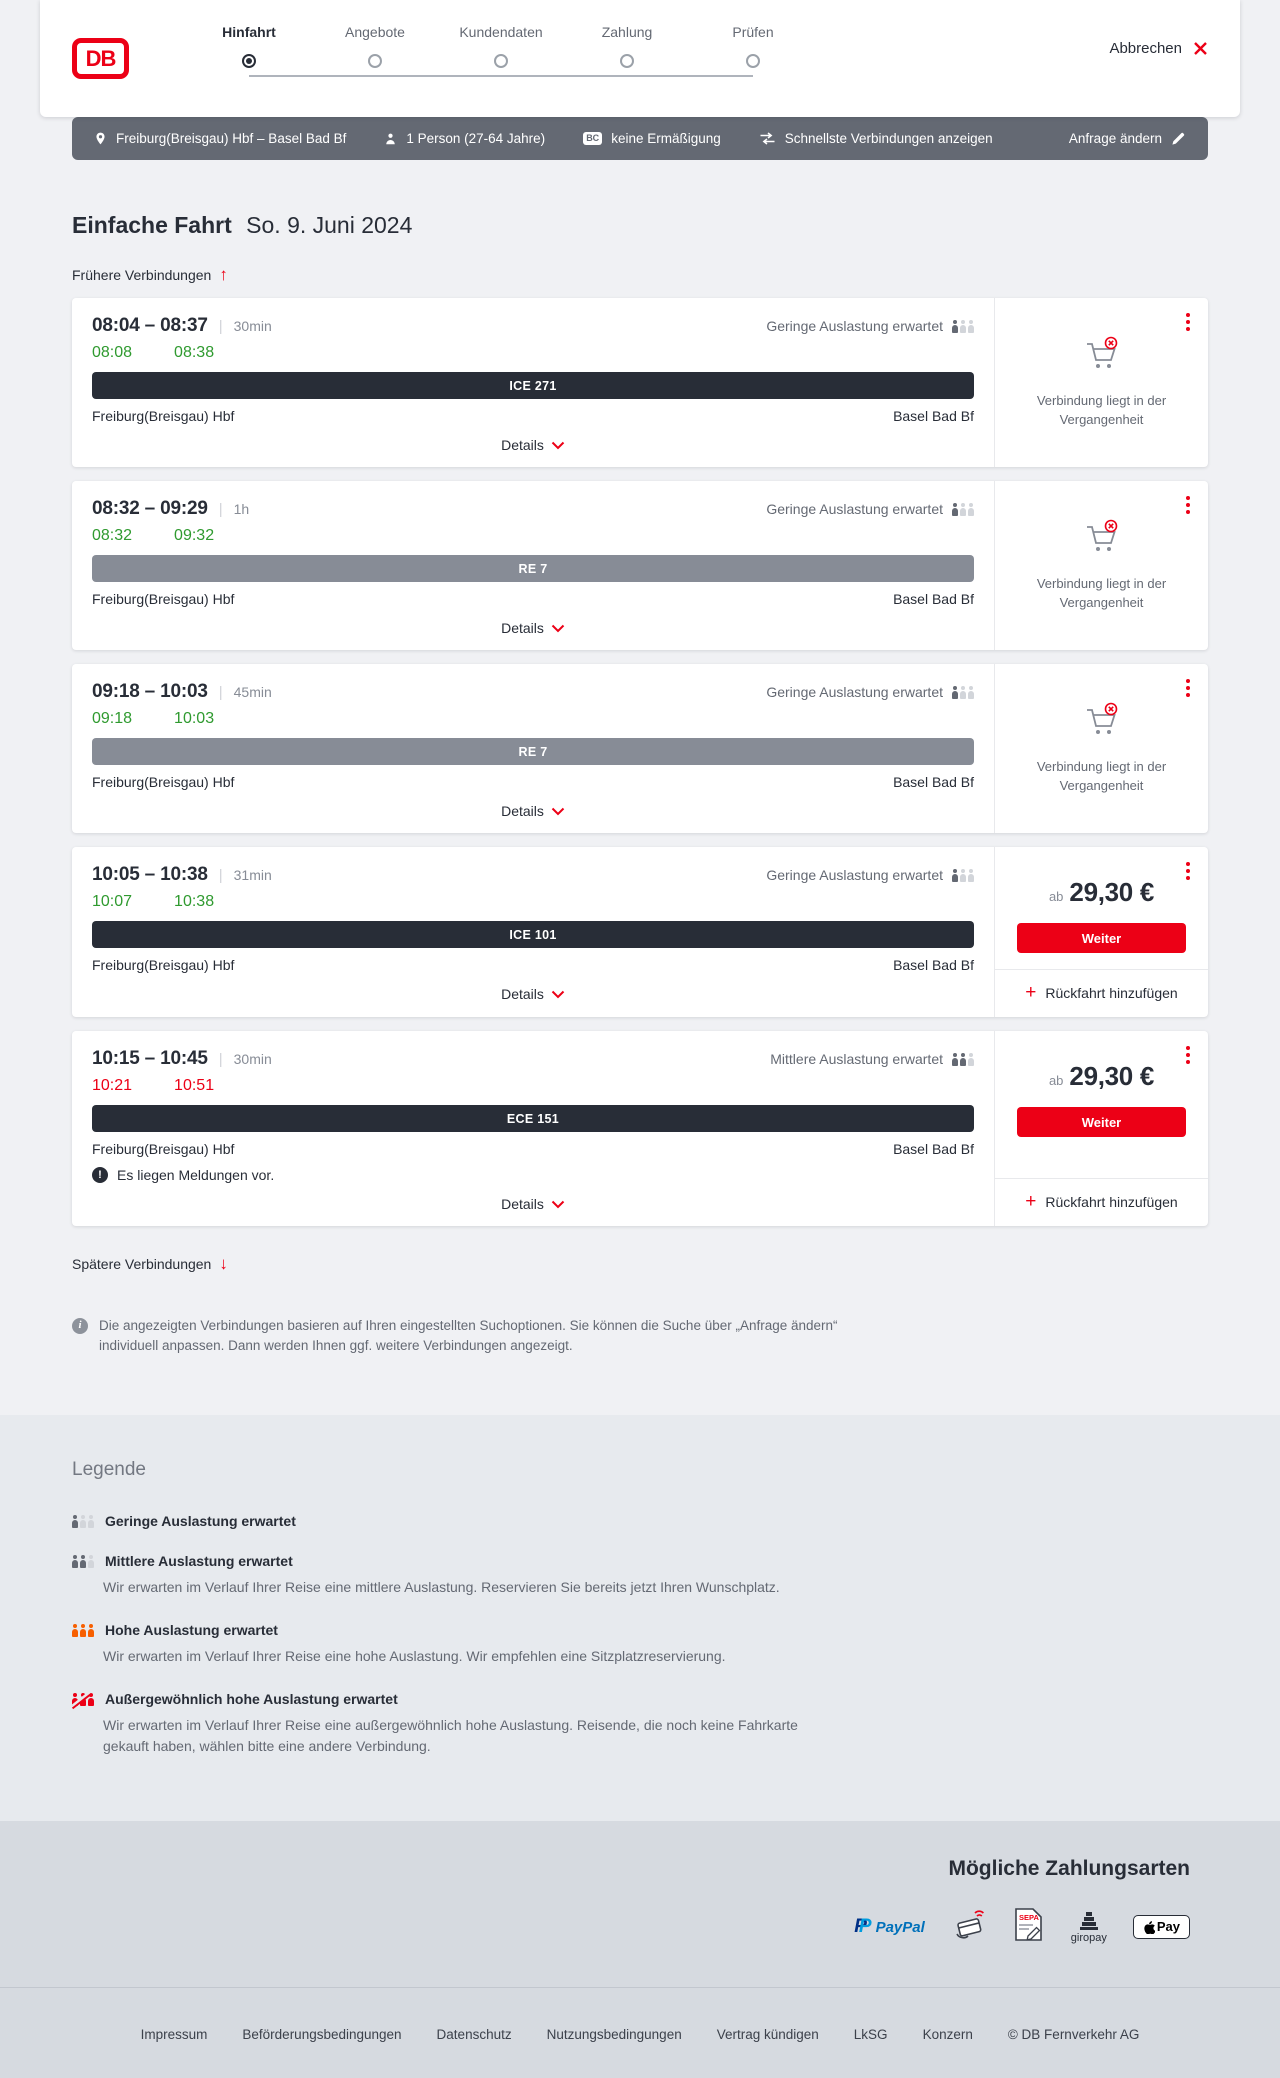 This screenshot has height=2078, width=1280. I want to click on duration: 45min, so click(252, 692).